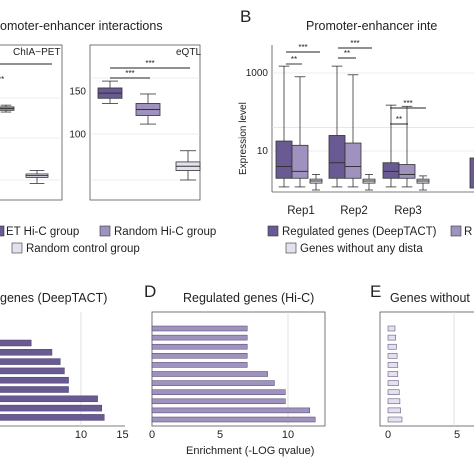  Describe the element at coordinates (83, 249) in the screenshot. I see `legend-a-item-3: Random control group` at that location.